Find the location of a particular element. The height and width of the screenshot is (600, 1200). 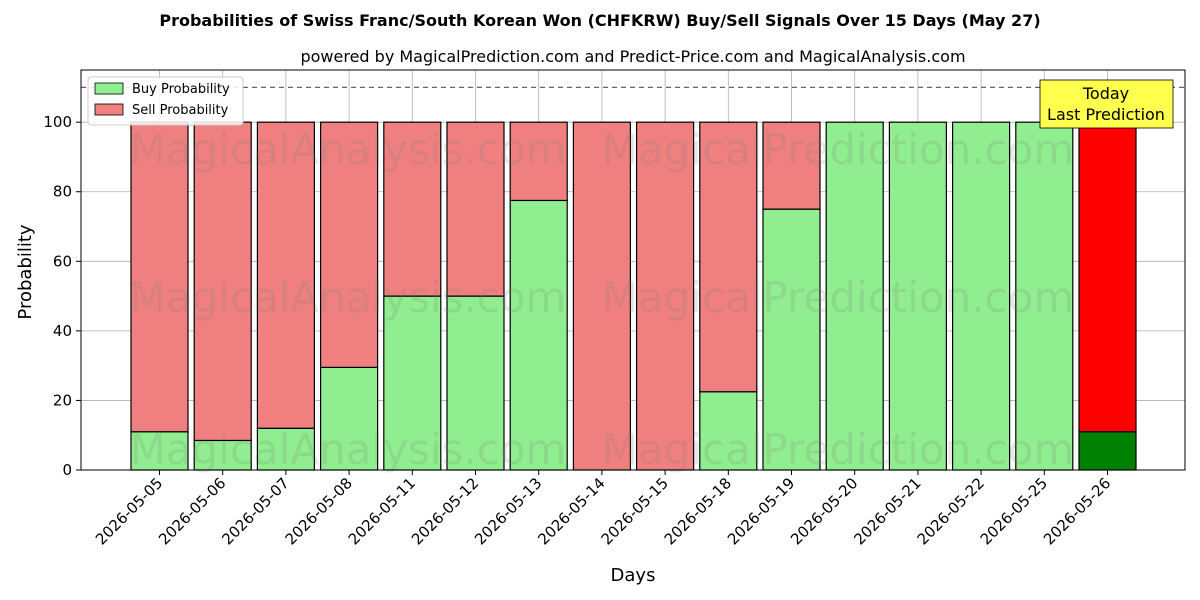

x-tick-label: 2026-05-20 is located at coordinates (824, 511).